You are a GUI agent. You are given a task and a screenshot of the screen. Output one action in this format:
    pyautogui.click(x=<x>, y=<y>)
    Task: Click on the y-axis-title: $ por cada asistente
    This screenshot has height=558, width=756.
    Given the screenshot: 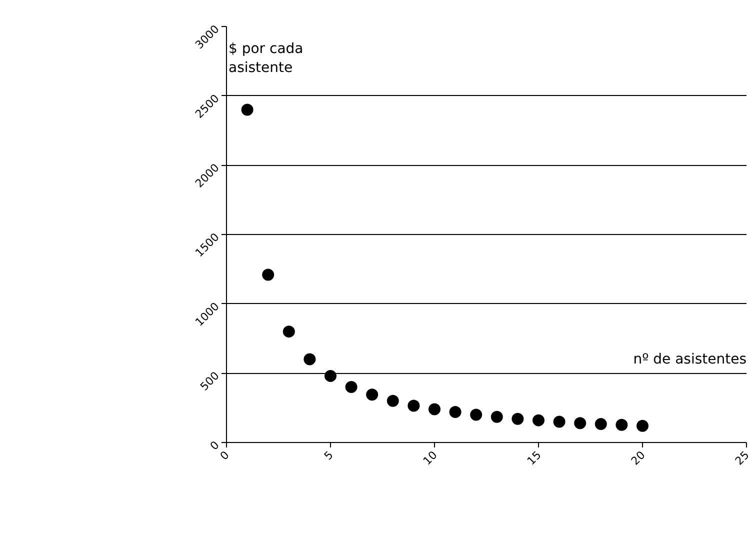 What is the action you would take?
    pyautogui.click(x=266, y=58)
    